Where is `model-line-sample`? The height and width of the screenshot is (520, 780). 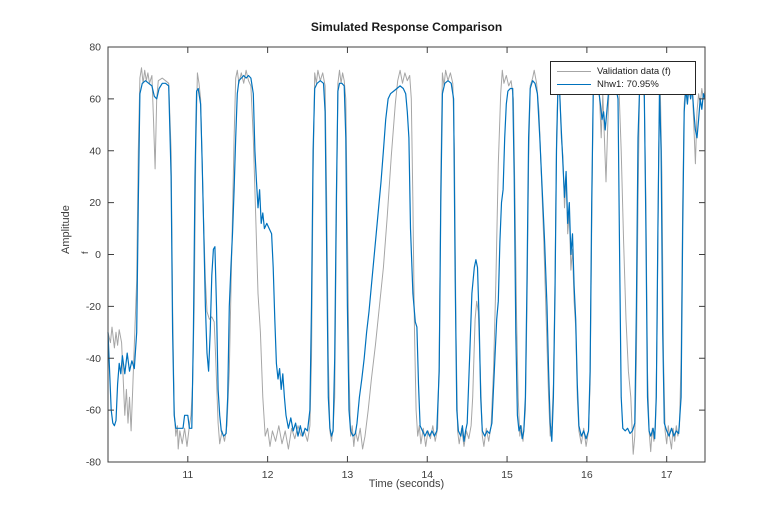 model-line-sample is located at coordinates (574, 84).